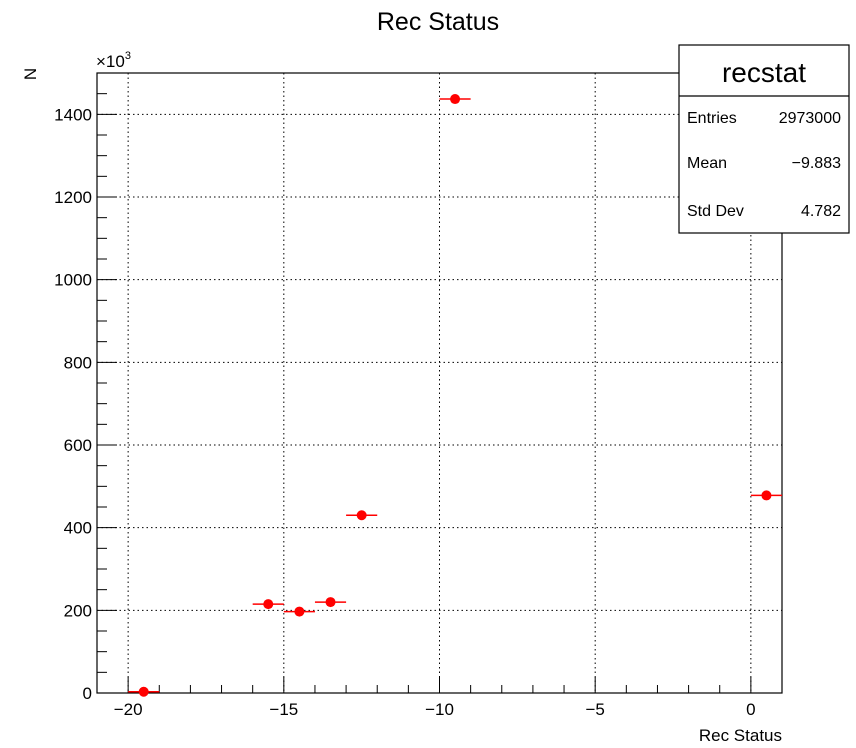  What do you see at coordinates (438, 22) in the screenshot?
I see `chart-title: Rec Status` at bounding box center [438, 22].